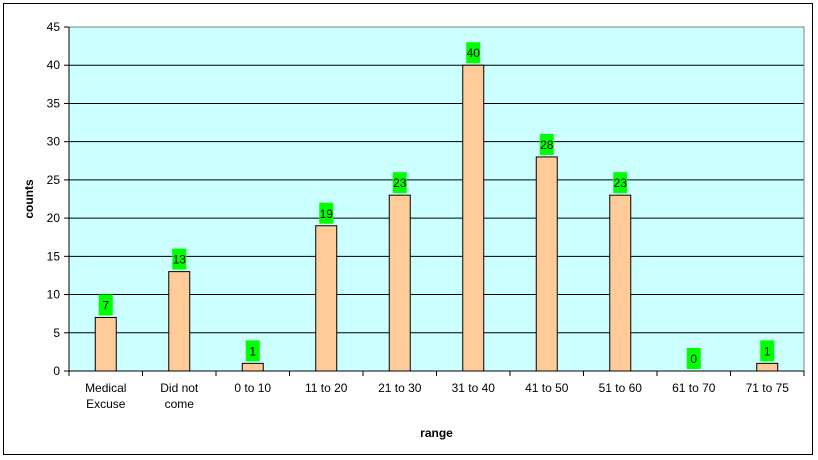 The height and width of the screenshot is (460, 818). I want to click on y-tick-label: 15, so click(54, 256).